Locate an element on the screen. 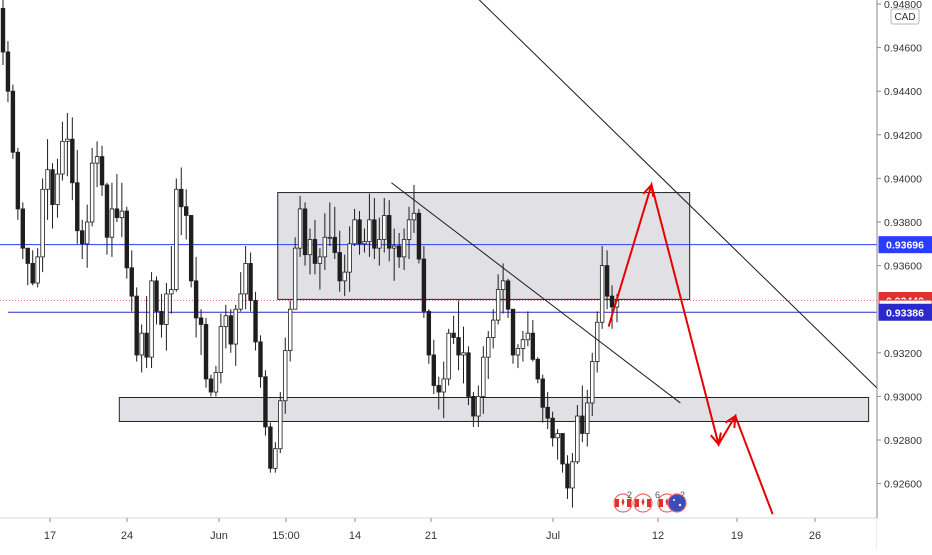  support-zone is located at coordinates (494, 409).